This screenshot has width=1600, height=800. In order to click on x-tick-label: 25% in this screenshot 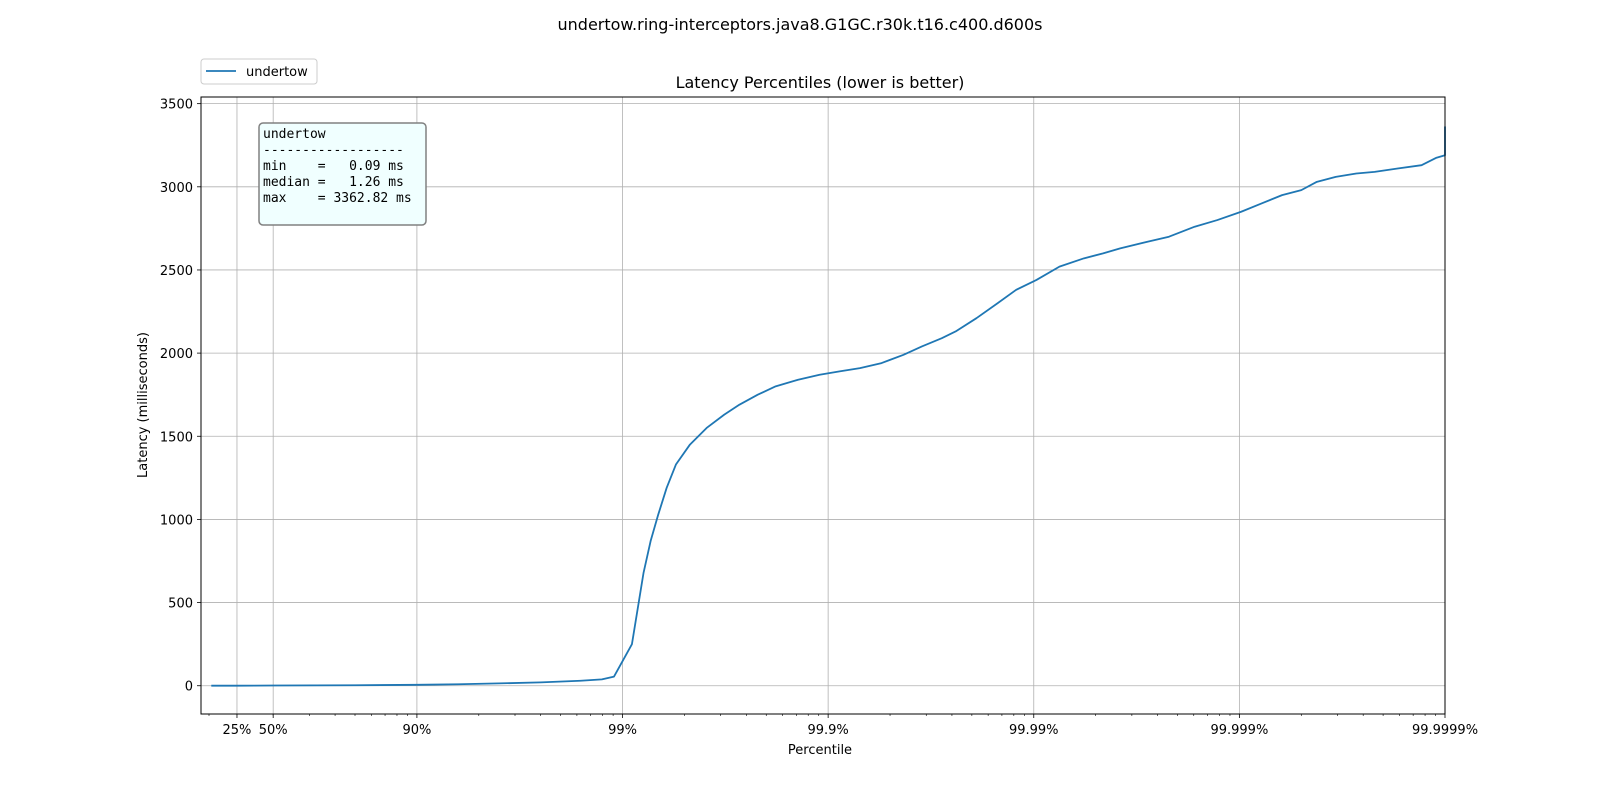, I will do `click(237, 730)`.